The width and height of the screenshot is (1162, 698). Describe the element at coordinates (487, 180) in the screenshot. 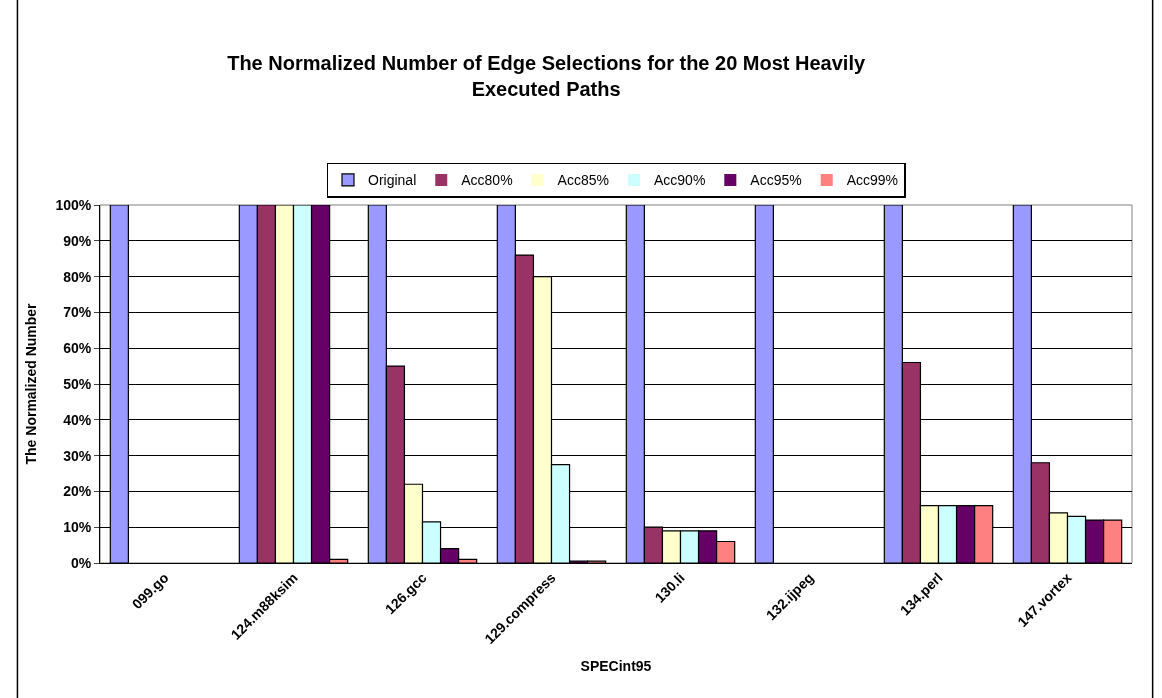

I see `legend-label: Acc80%` at that location.